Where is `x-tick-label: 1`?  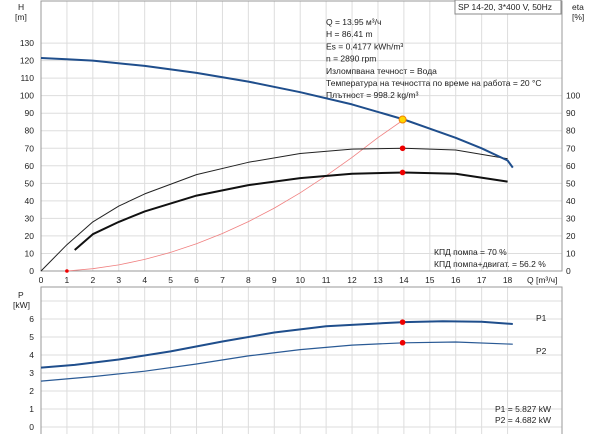 x-tick-label: 1 is located at coordinates (67, 280).